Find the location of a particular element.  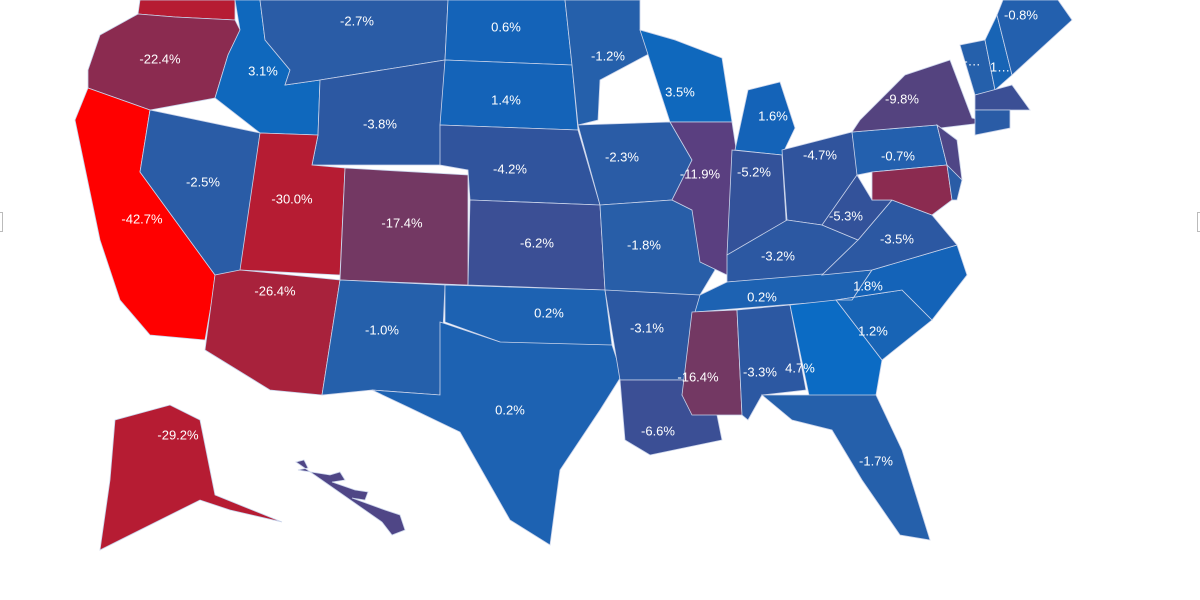

state-value-label-wi: 3.5% is located at coordinates (680, 91).